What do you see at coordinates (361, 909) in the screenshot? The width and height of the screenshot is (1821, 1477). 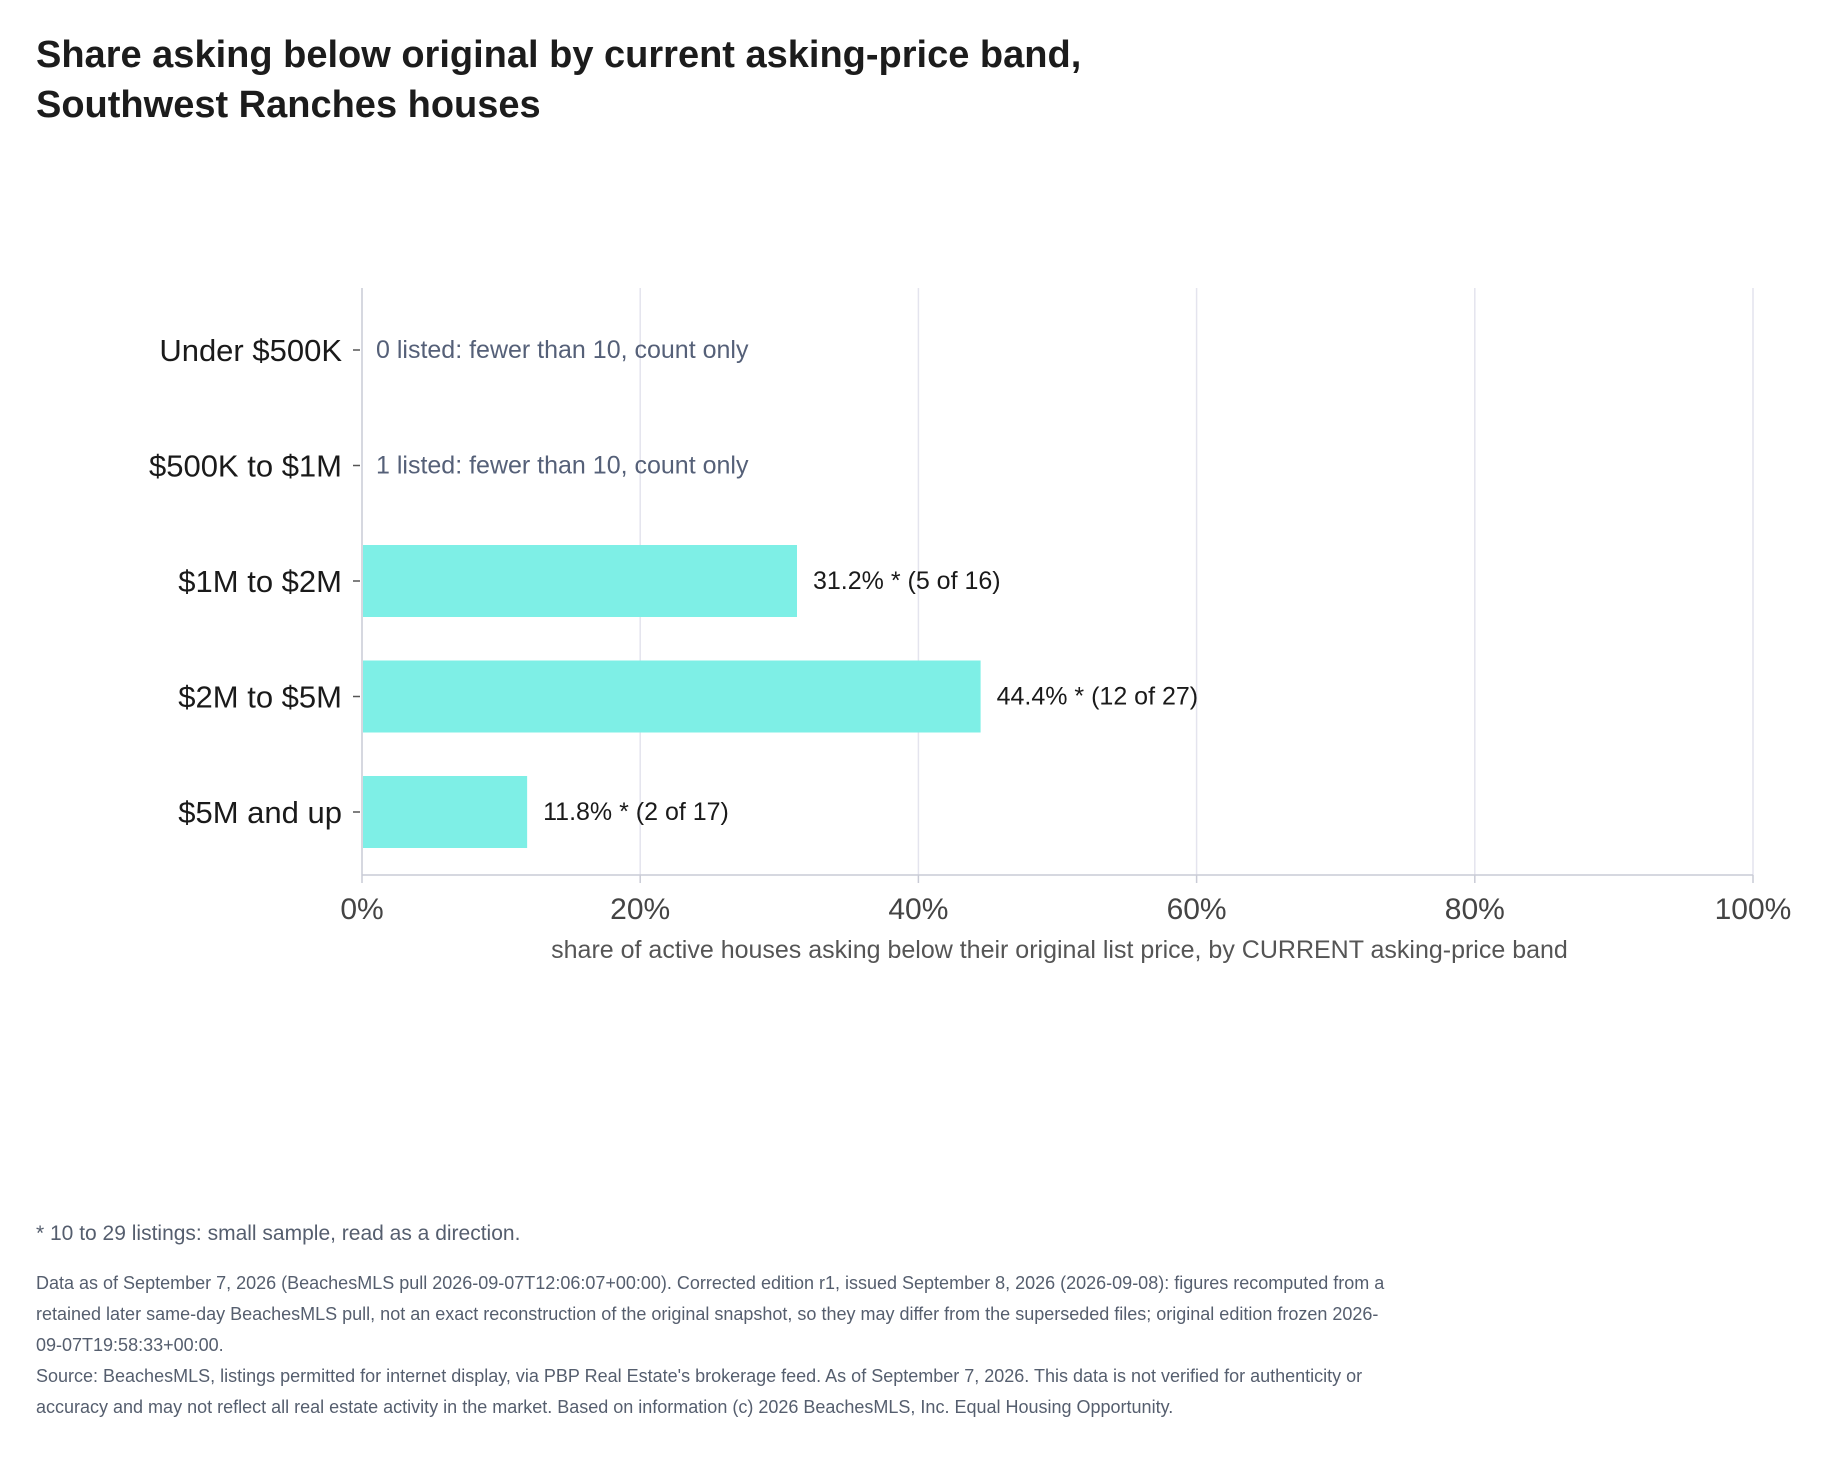 I see `x-tick-label: 0%` at bounding box center [361, 909].